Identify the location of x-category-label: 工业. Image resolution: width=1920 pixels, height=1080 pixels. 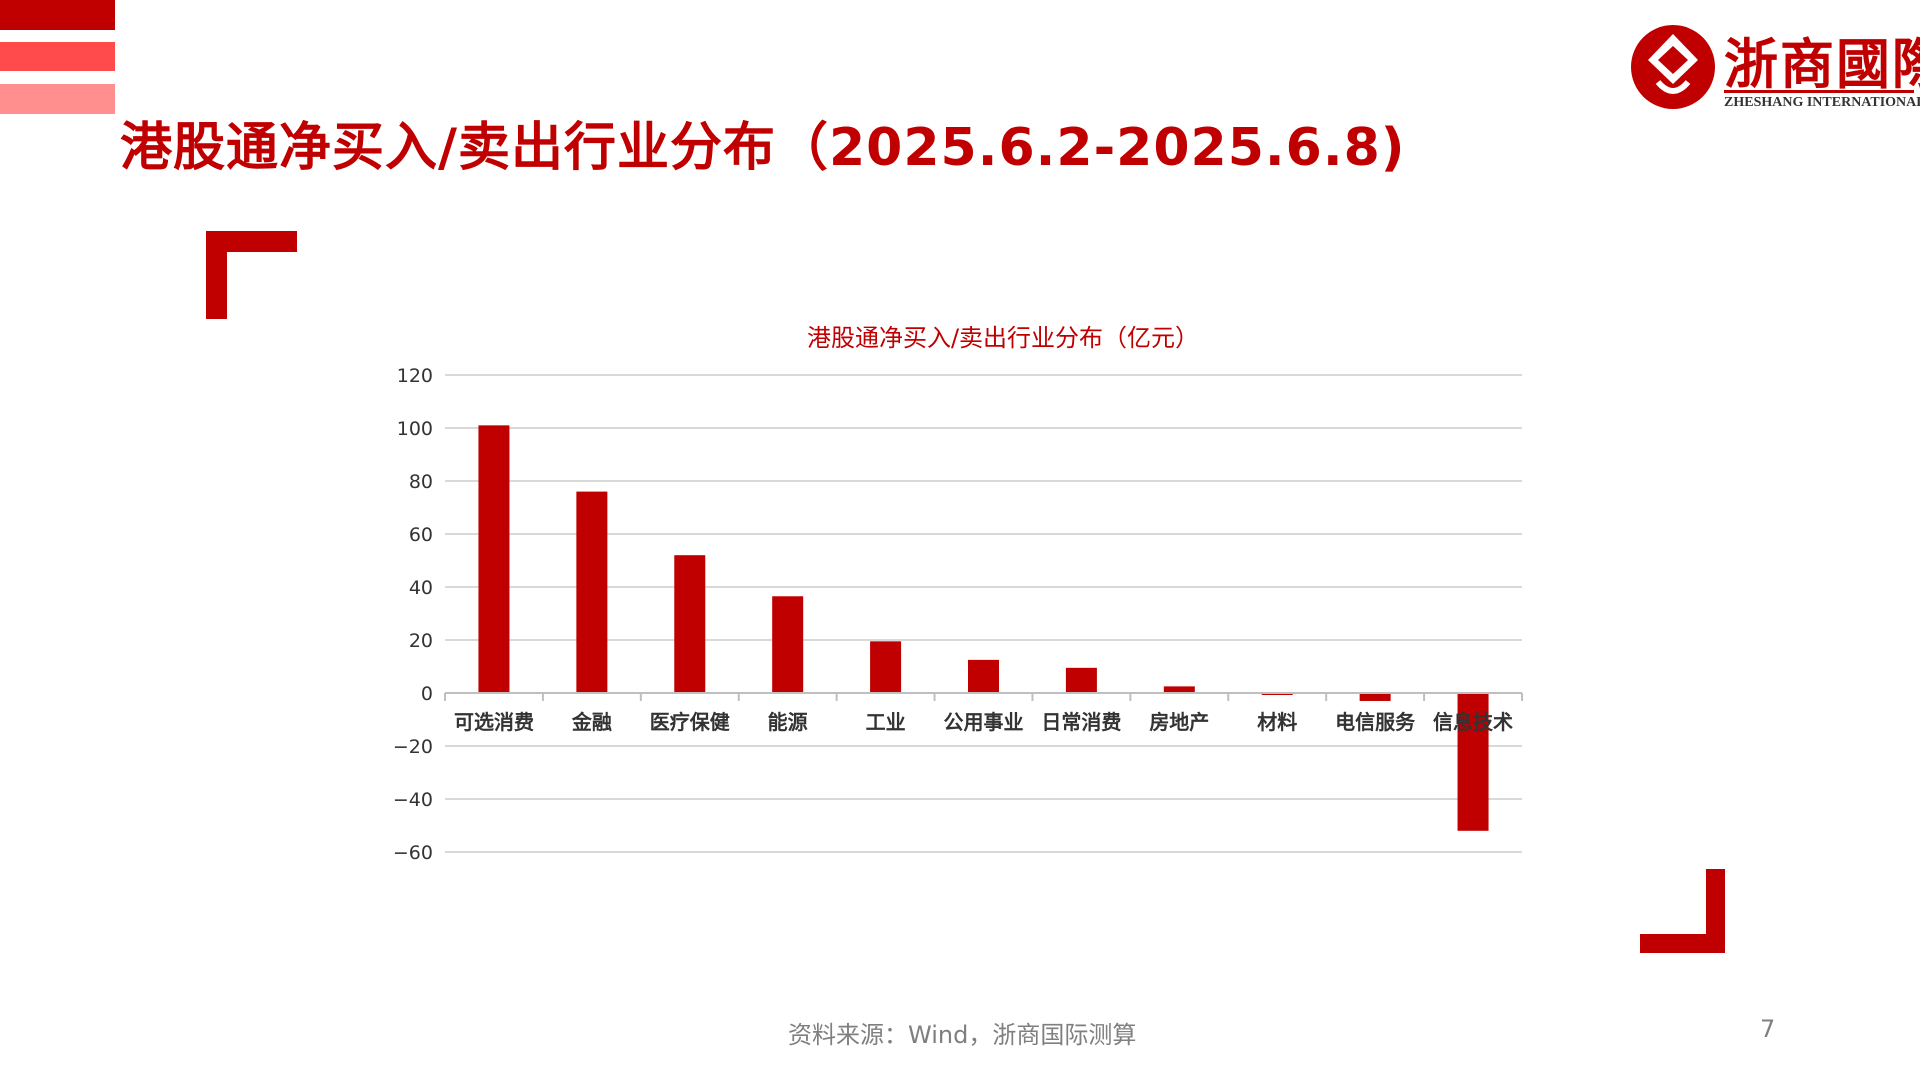
(886, 722).